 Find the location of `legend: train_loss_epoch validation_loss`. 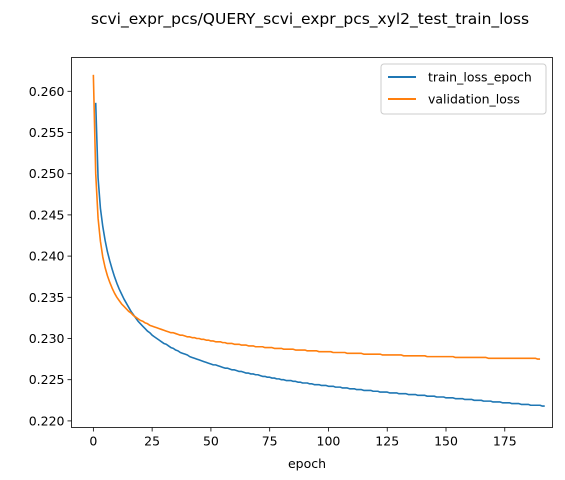

legend: train_loss_epoch validation_loss is located at coordinates (463, 89).